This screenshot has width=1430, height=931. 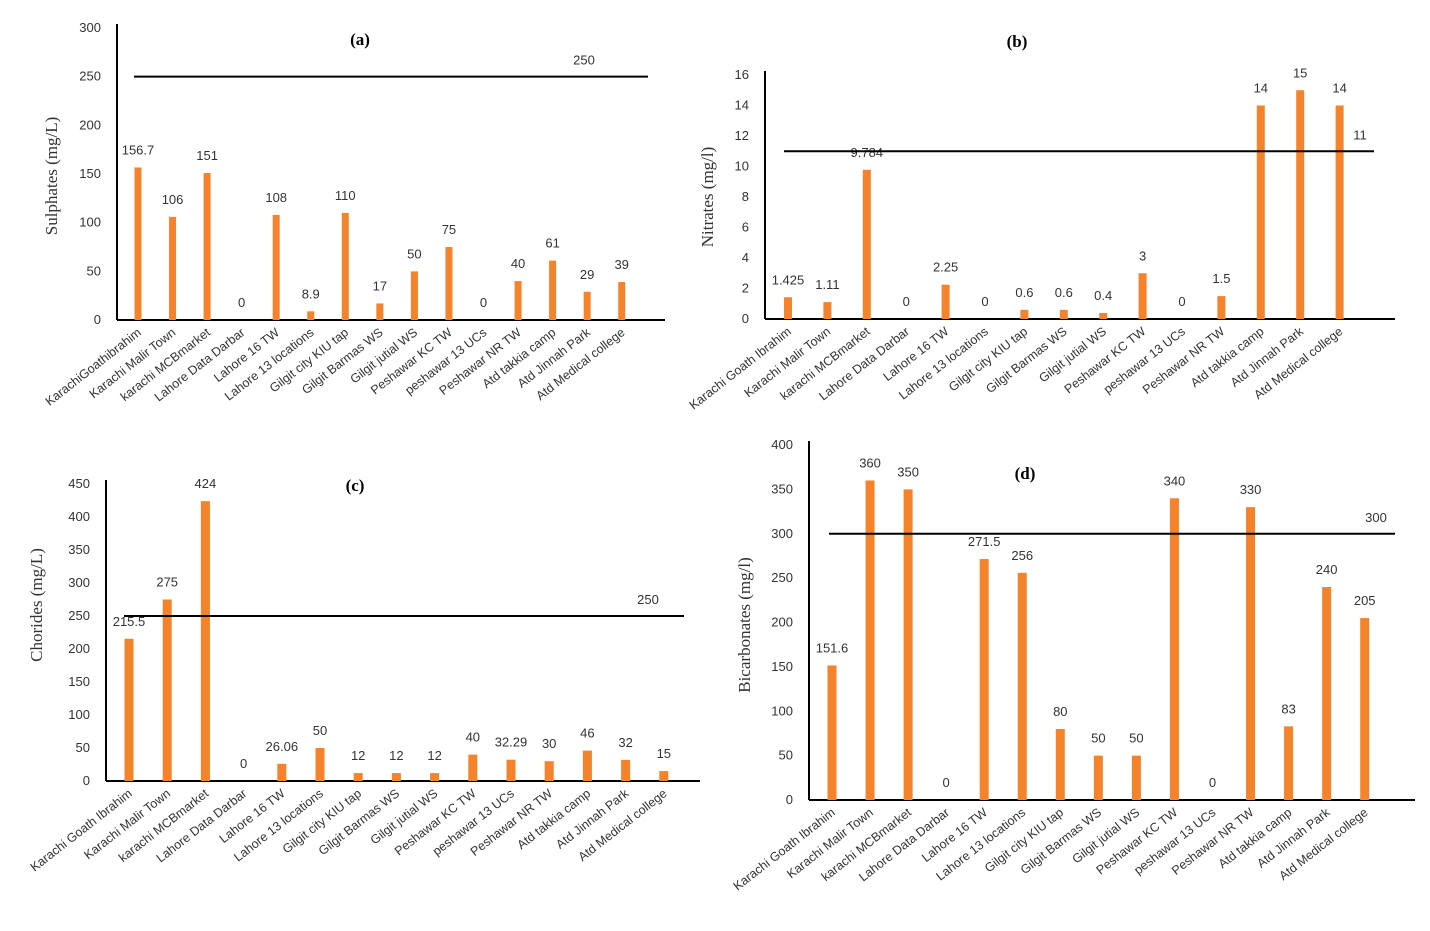 I want to click on data-label: 156.7, so click(x=138, y=149).